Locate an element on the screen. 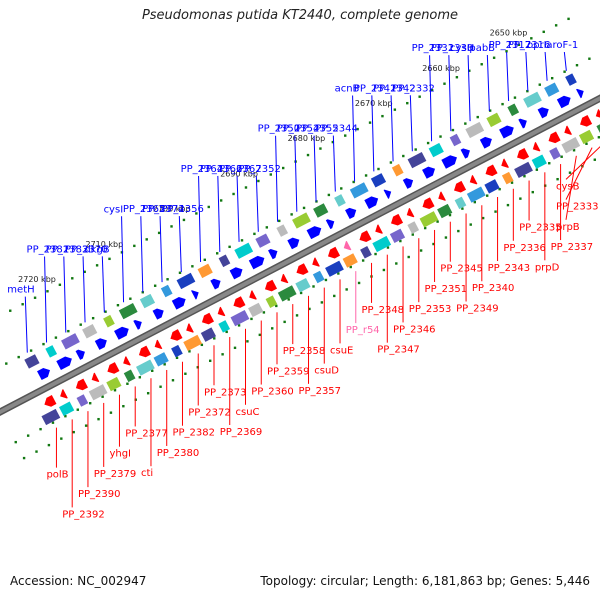 The height and width of the screenshot is (600, 600). gene-label-pp_2345: PP_2345 is located at coordinates (461, 269).